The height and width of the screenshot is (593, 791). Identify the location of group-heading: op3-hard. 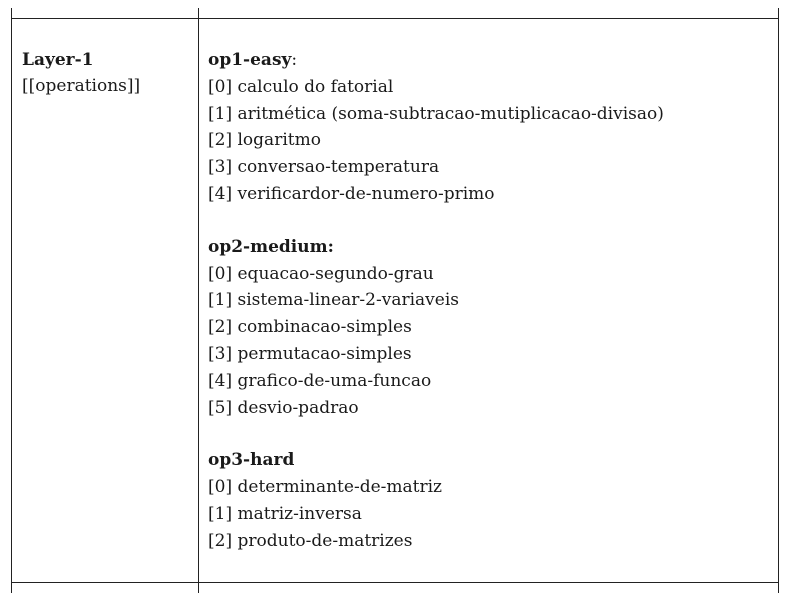
(436, 460).